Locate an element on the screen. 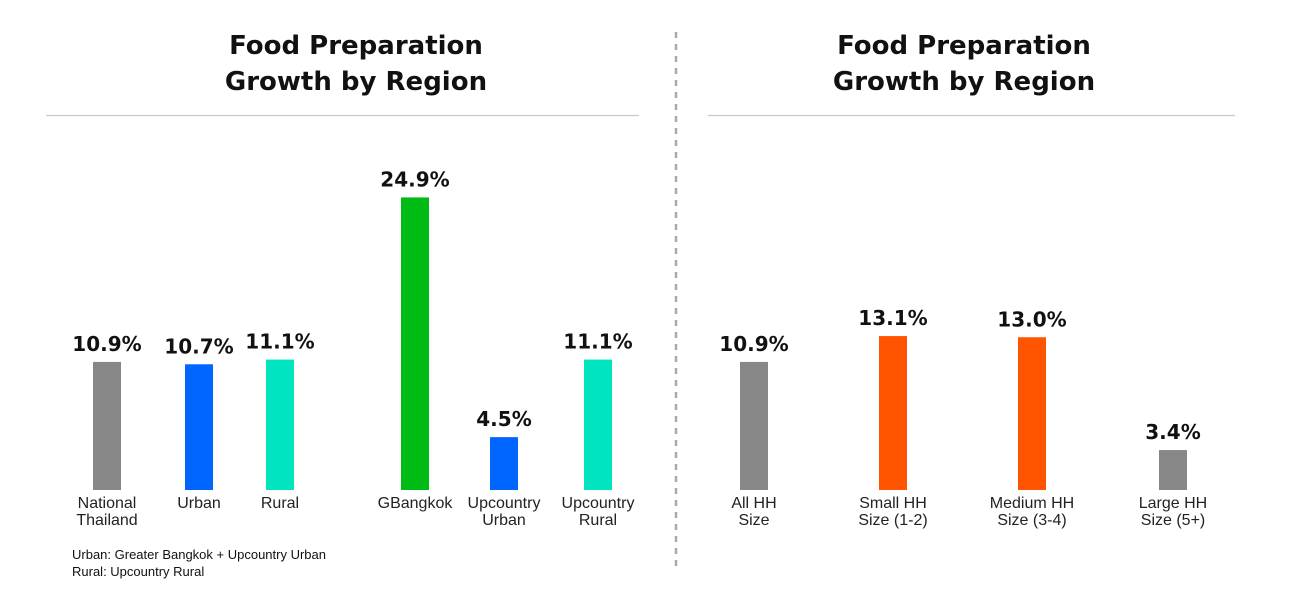 This screenshot has height=594, width=1290. value-label-right-medium-hh-size-3-4: 13.0% is located at coordinates (1031, 319).